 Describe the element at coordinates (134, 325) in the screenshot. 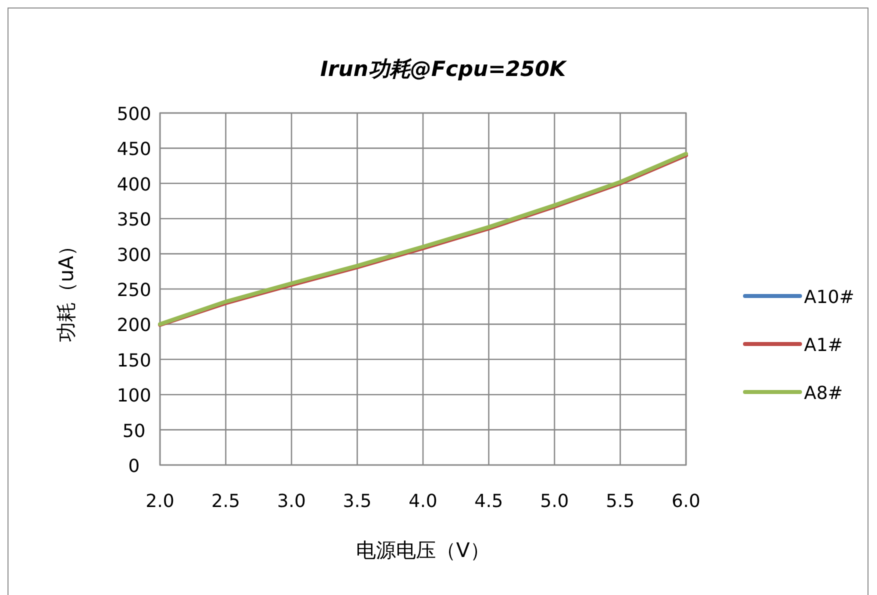

I see `y-tick-label: 200` at that location.